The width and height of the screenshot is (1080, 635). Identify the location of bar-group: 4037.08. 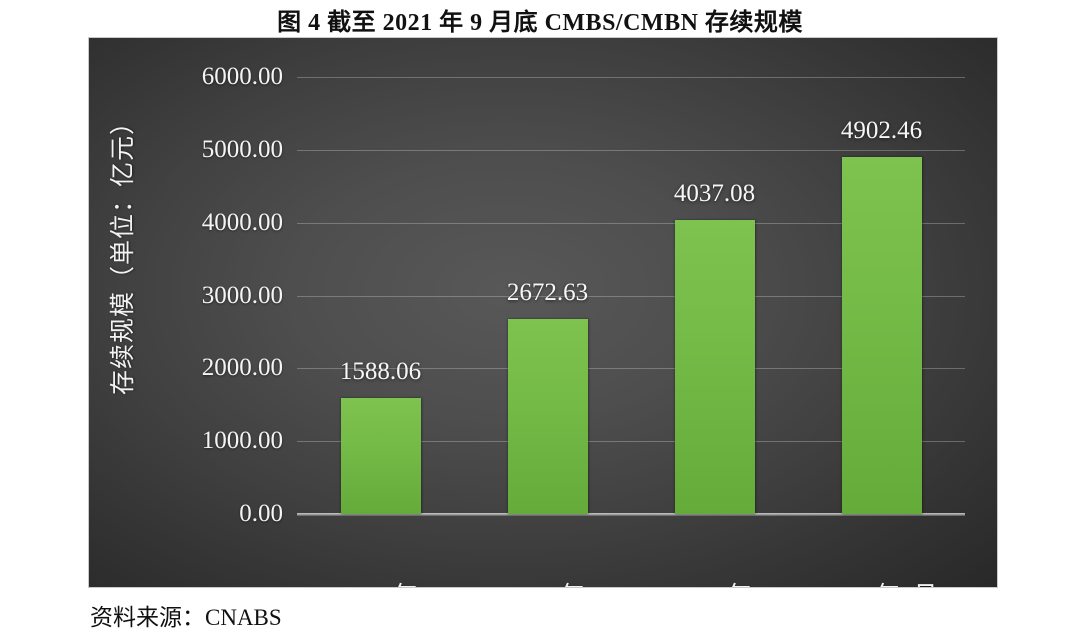
(714, 295).